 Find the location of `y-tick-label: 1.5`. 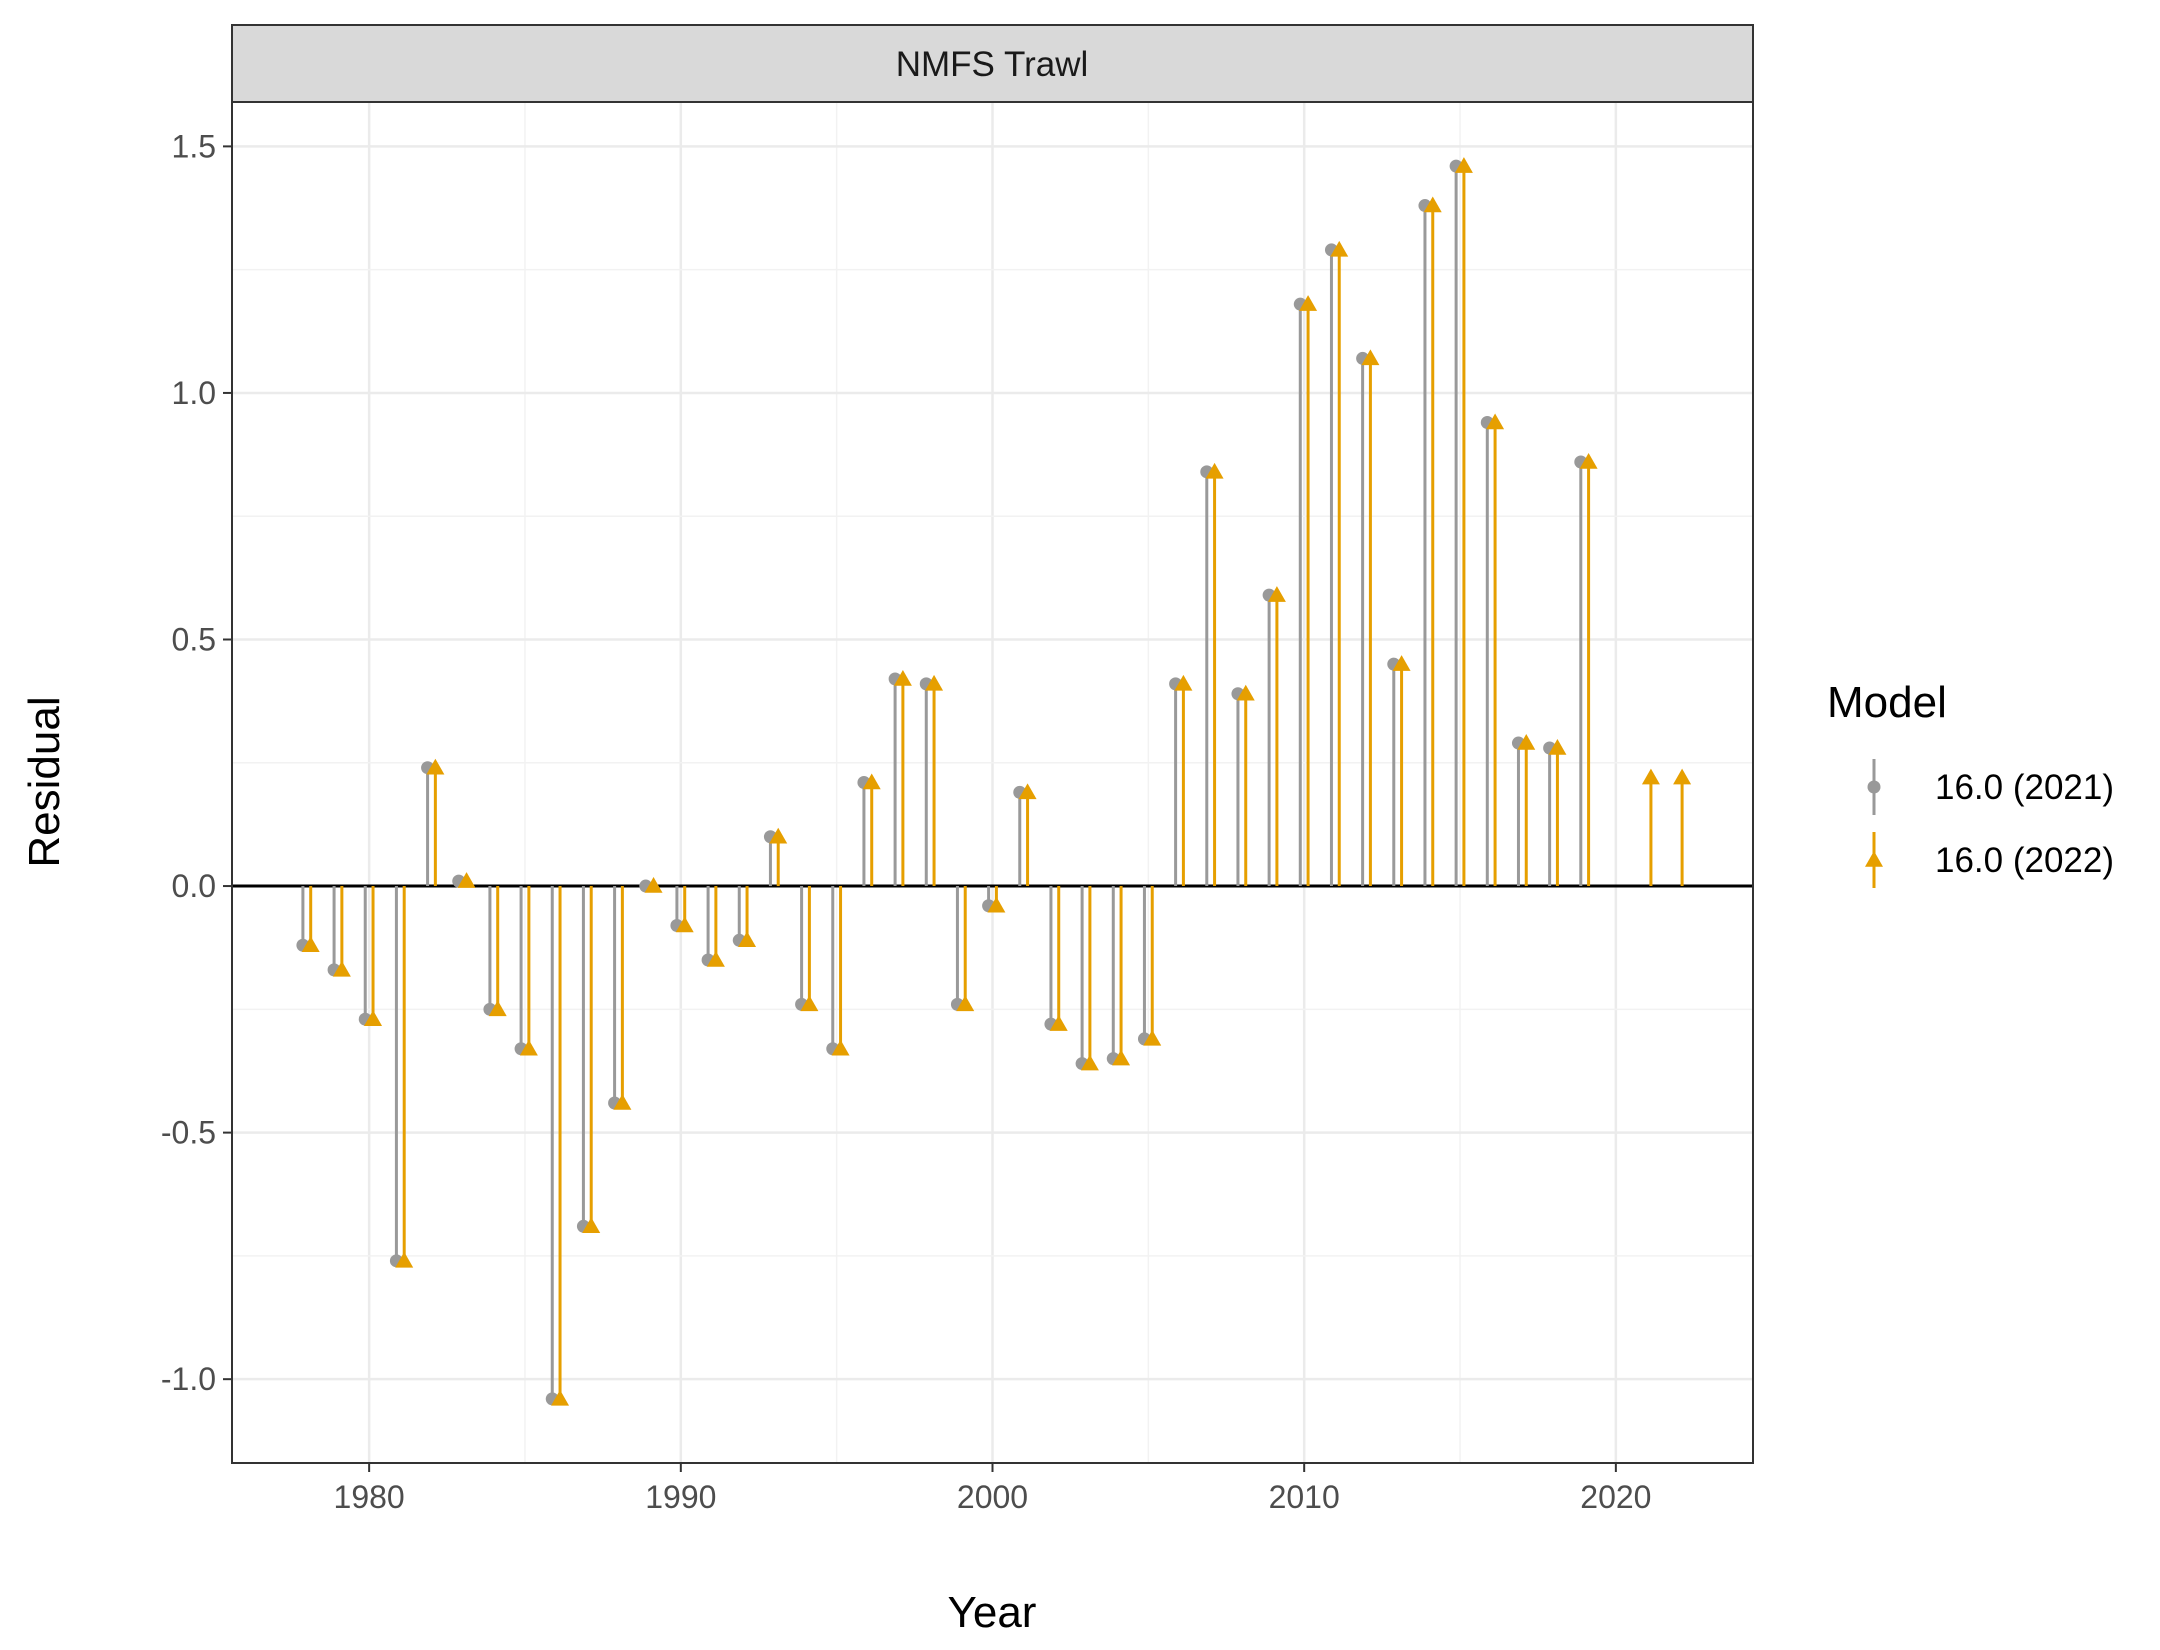

y-tick-label: 1.5 is located at coordinates (194, 146).